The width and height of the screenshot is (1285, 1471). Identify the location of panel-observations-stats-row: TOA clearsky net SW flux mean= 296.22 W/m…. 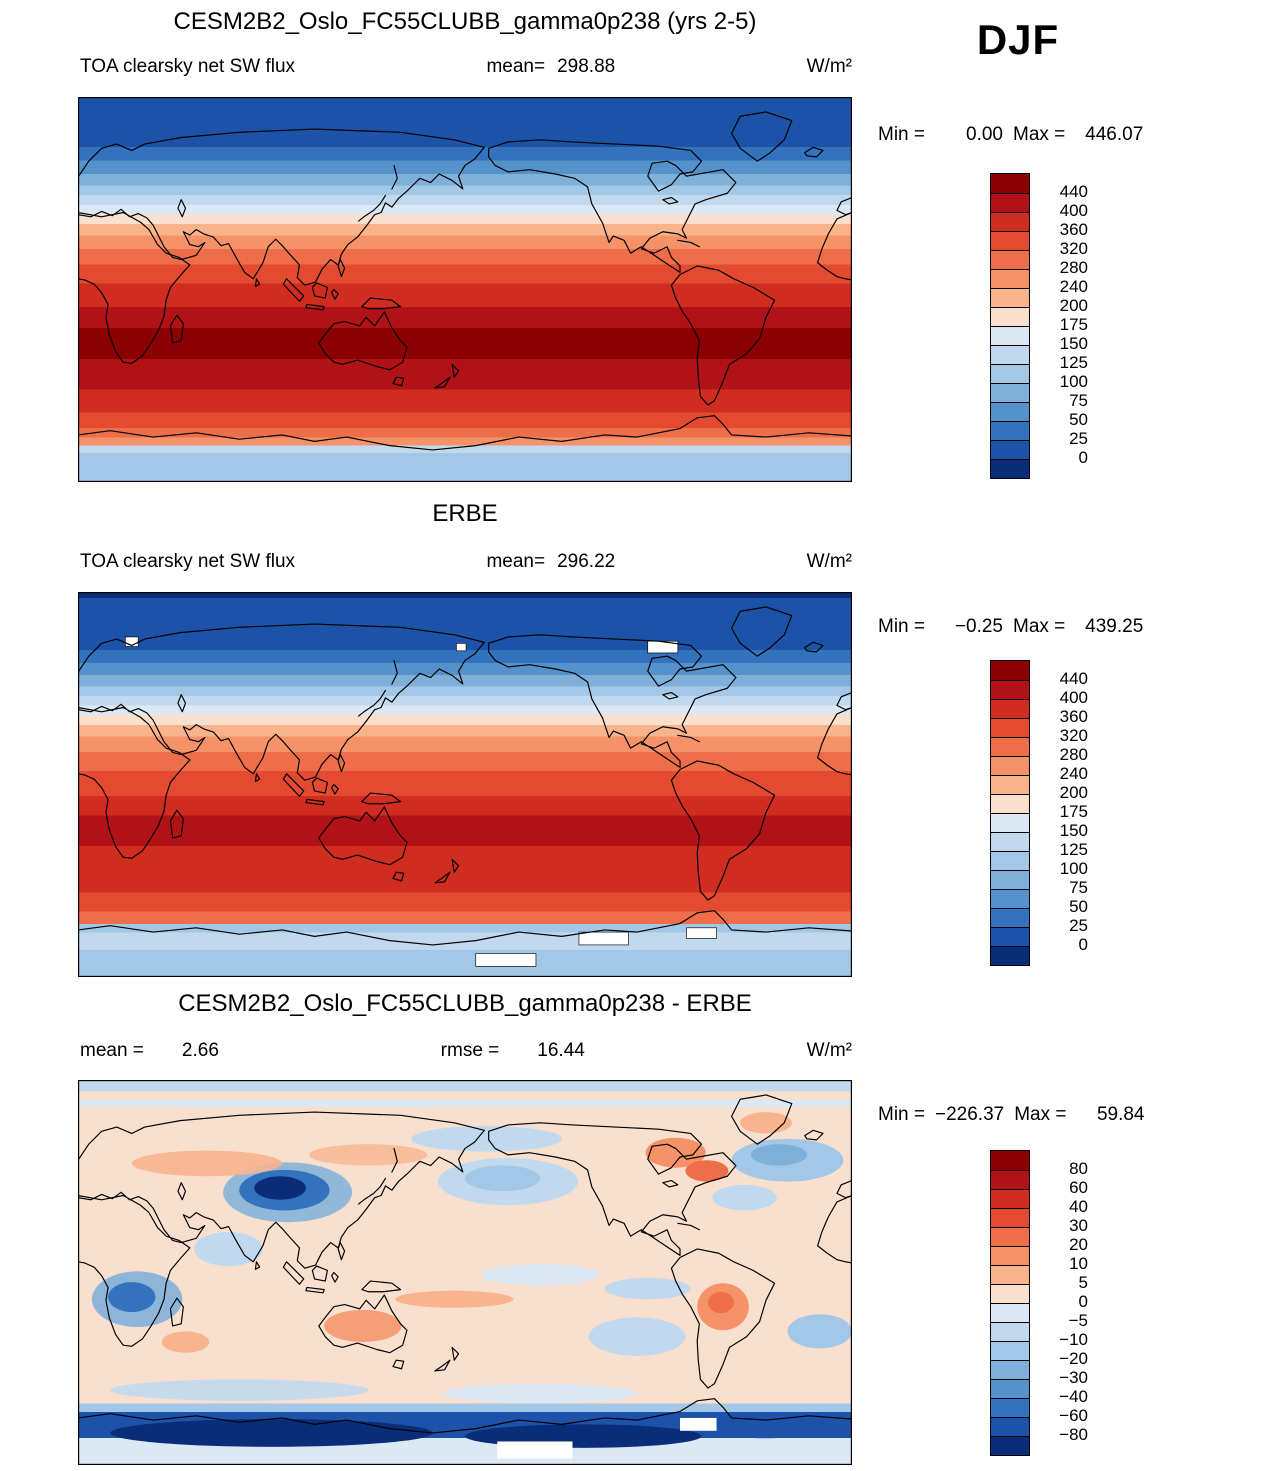
(466, 562).